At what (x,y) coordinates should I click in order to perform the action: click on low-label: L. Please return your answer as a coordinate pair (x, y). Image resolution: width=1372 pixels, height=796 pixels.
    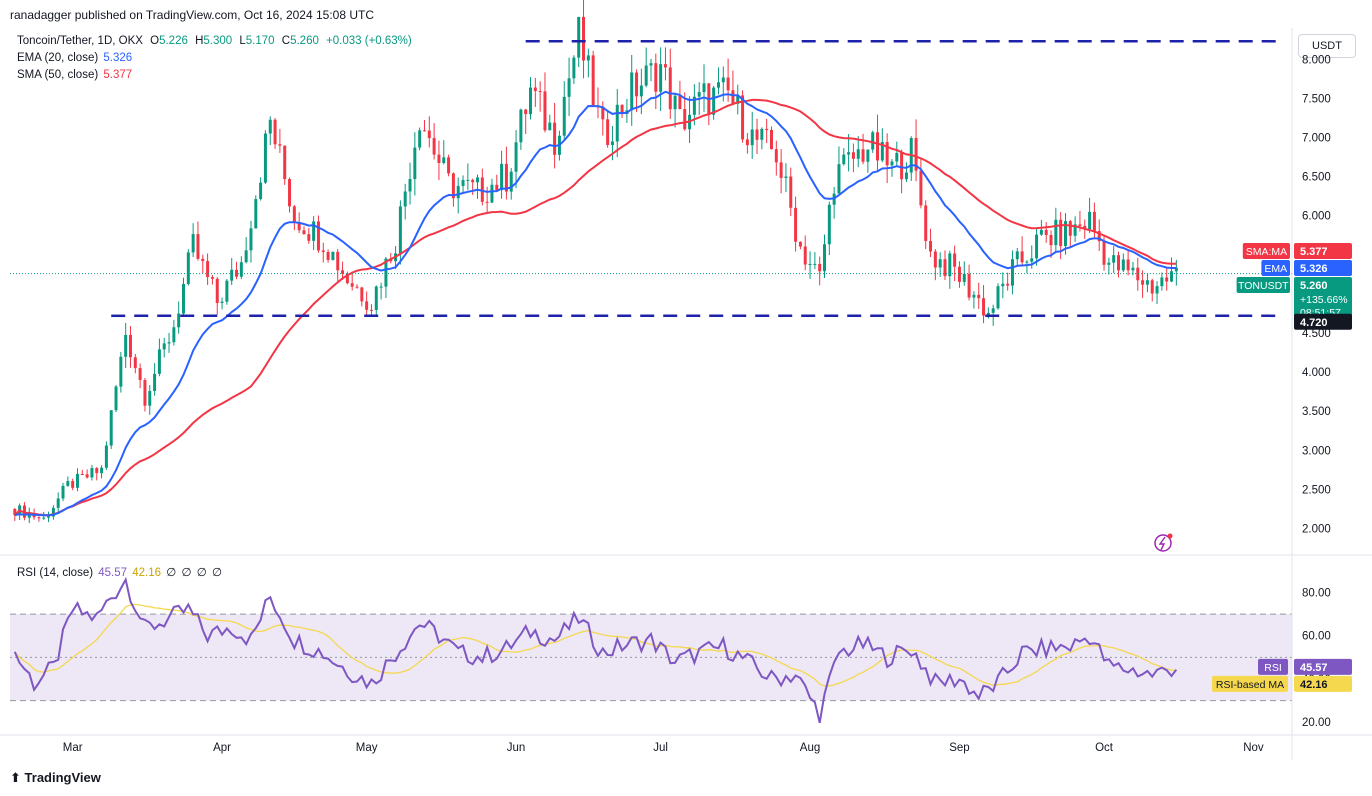
    Looking at the image, I should click on (242, 41).